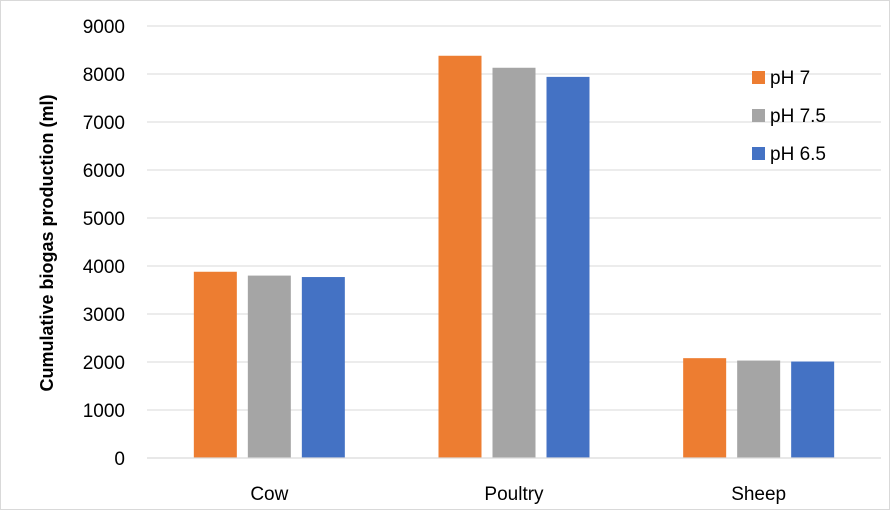 This screenshot has width=890, height=510. Describe the element at coordinates (104, 411) in the screenshot. I see `y-tick-label: 1000` at that location.